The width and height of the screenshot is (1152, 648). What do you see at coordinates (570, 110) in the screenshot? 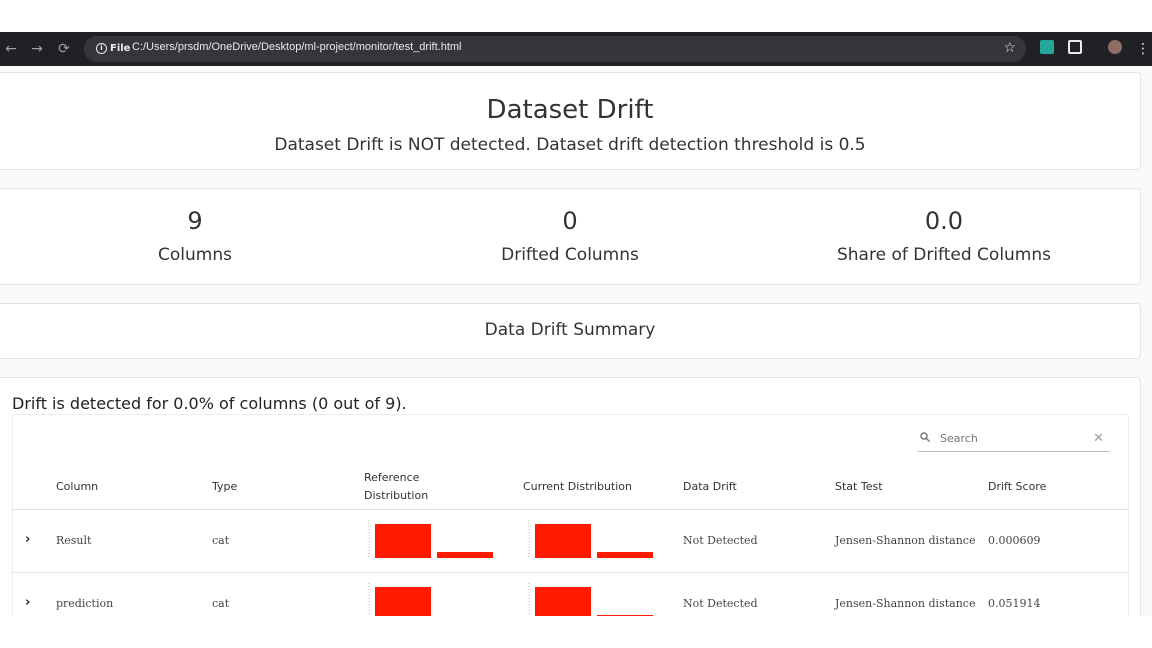
I see `page-title: Dataset Drift` at bounding box center [570, 110].